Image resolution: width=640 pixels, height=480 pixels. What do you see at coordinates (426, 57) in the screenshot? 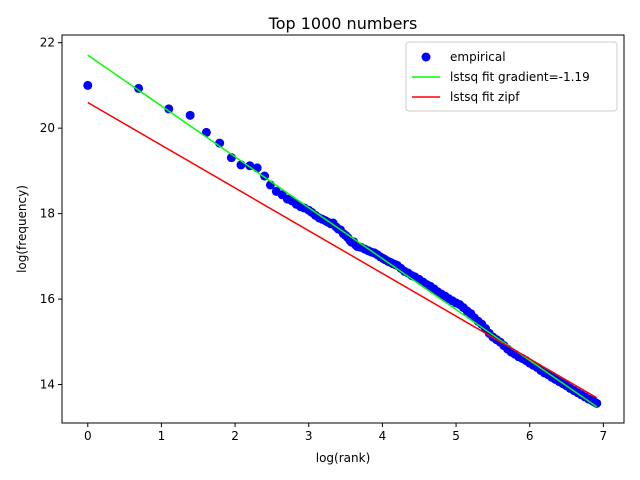
I see `legend-marker-empirical` at bounding box center [426, 57].